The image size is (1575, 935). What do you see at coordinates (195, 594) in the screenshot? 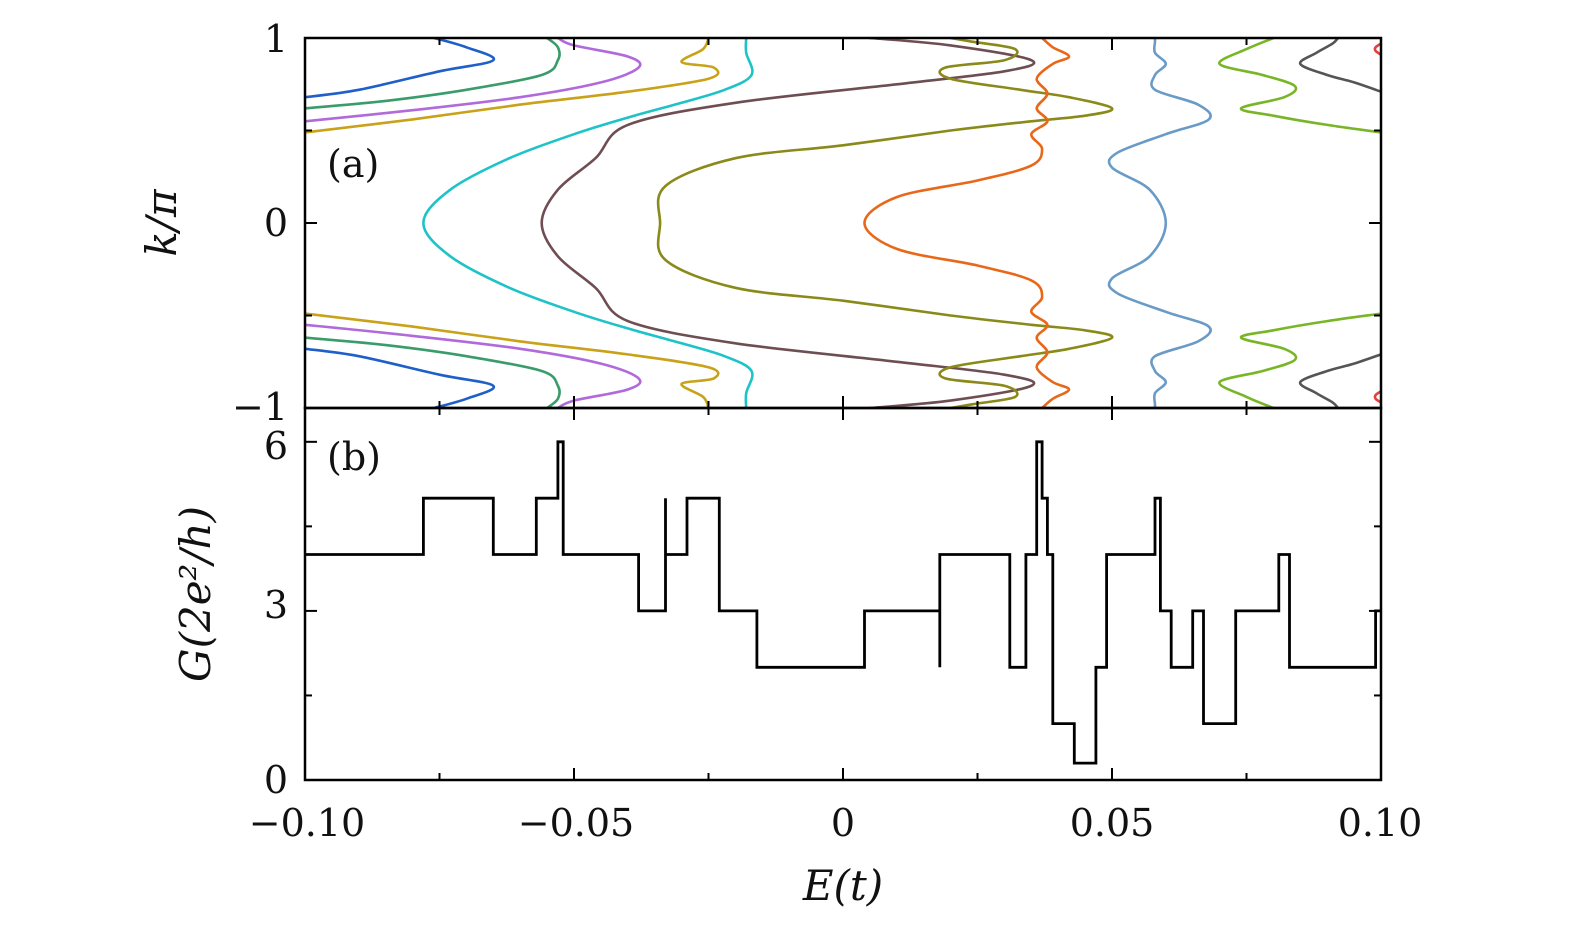
I see `panel-b-ylabel: G(2e²/h)` at bounding box center [195, 594].